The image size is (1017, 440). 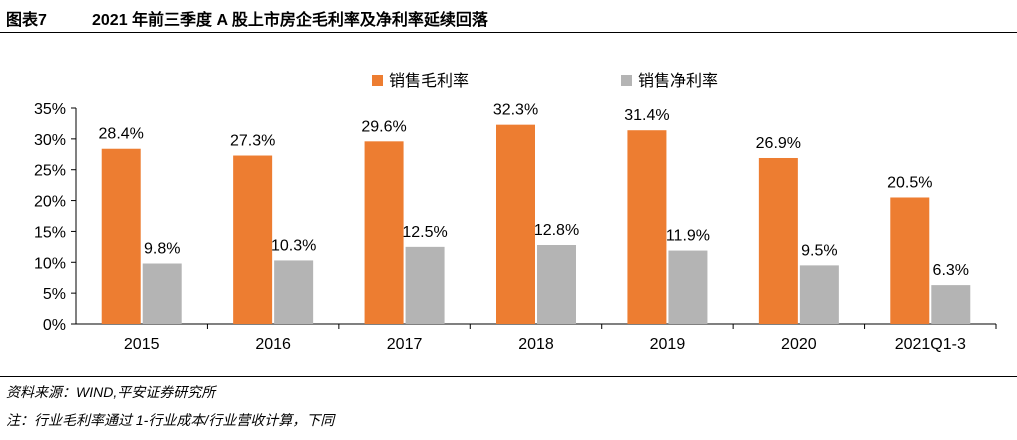 I want to click on x-tick-label: 2015, so click(x=142, y=344).